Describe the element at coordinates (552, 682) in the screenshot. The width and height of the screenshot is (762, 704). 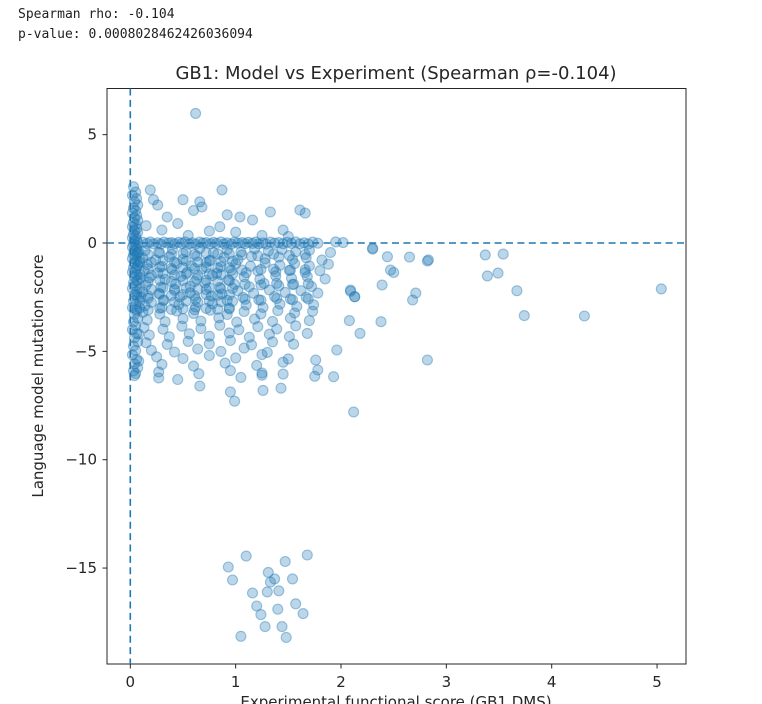
I see `x-tick-label: 4` at that location.